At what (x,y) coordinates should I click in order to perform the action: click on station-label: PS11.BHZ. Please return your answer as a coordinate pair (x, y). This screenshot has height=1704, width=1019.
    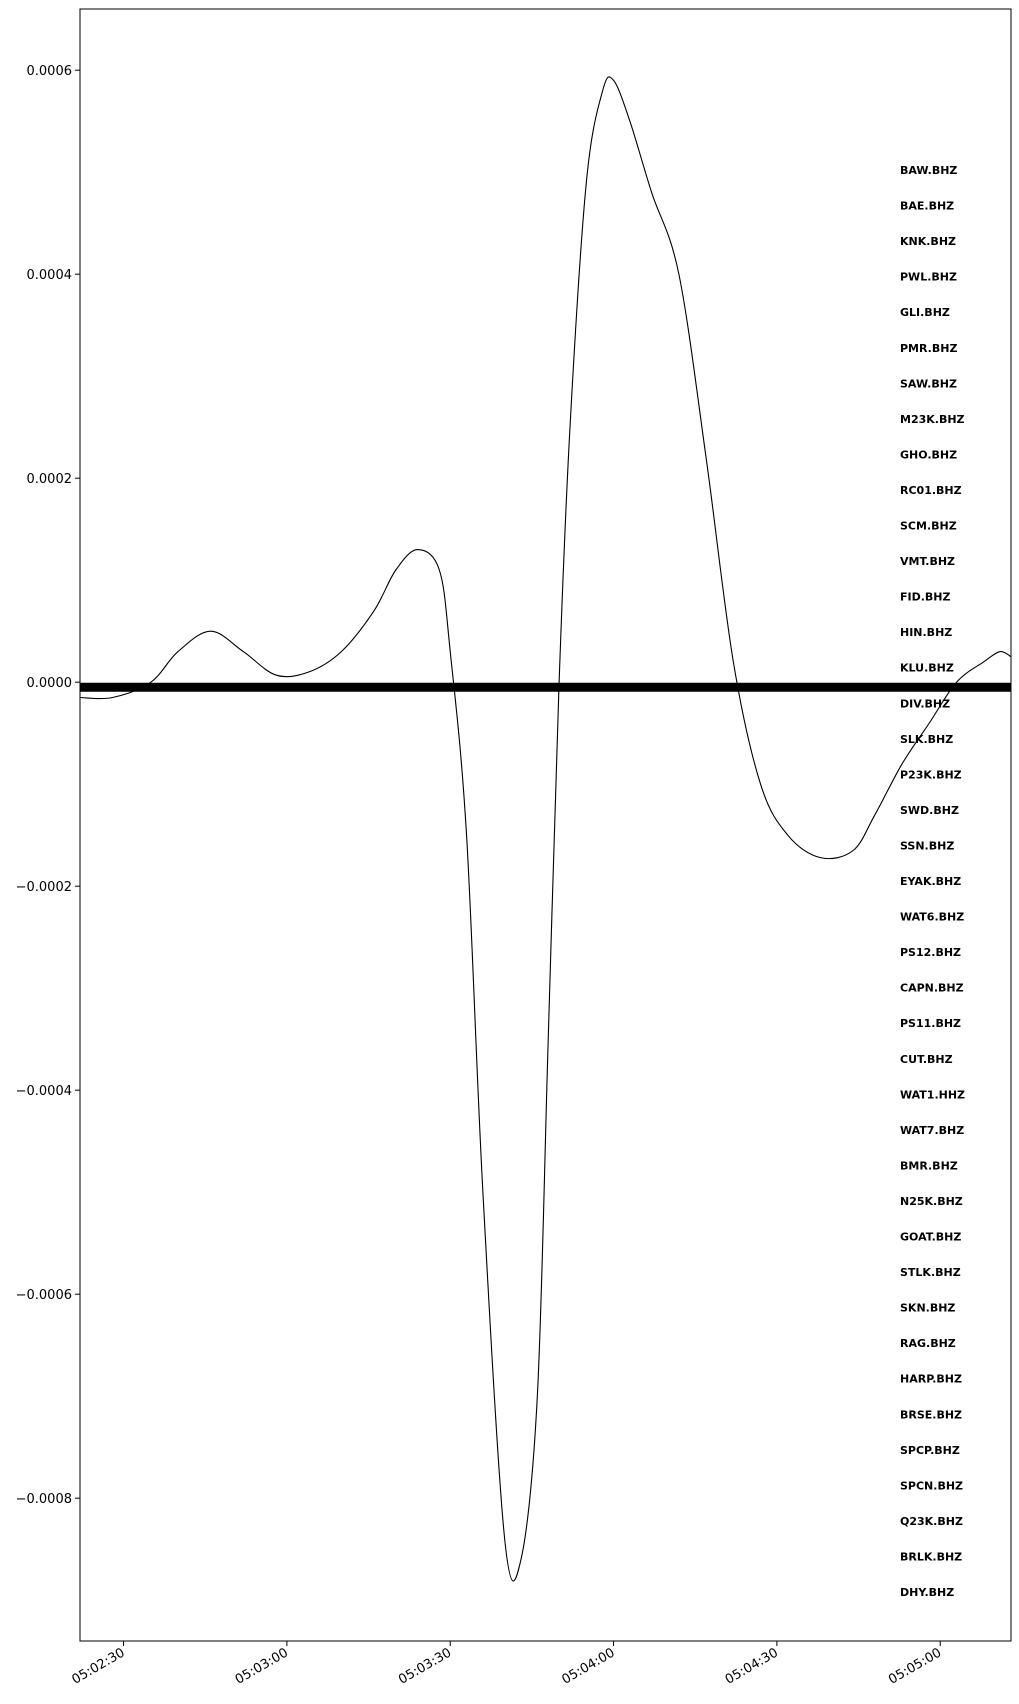
    Looking at the image, I should click on (930, 1023).